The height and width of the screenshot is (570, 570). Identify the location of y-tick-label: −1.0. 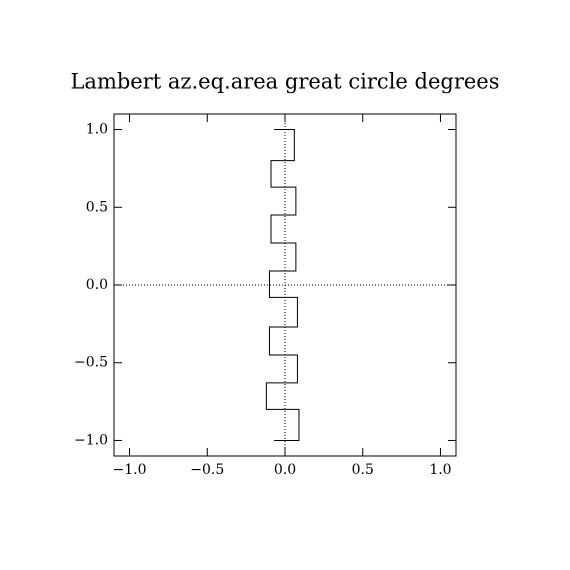
(91, 440).